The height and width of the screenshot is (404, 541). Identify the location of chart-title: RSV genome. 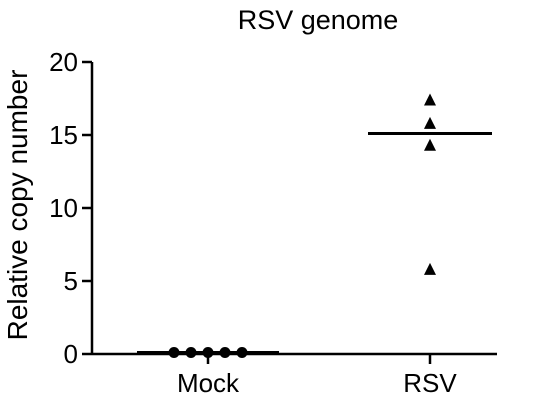
(318, 20).